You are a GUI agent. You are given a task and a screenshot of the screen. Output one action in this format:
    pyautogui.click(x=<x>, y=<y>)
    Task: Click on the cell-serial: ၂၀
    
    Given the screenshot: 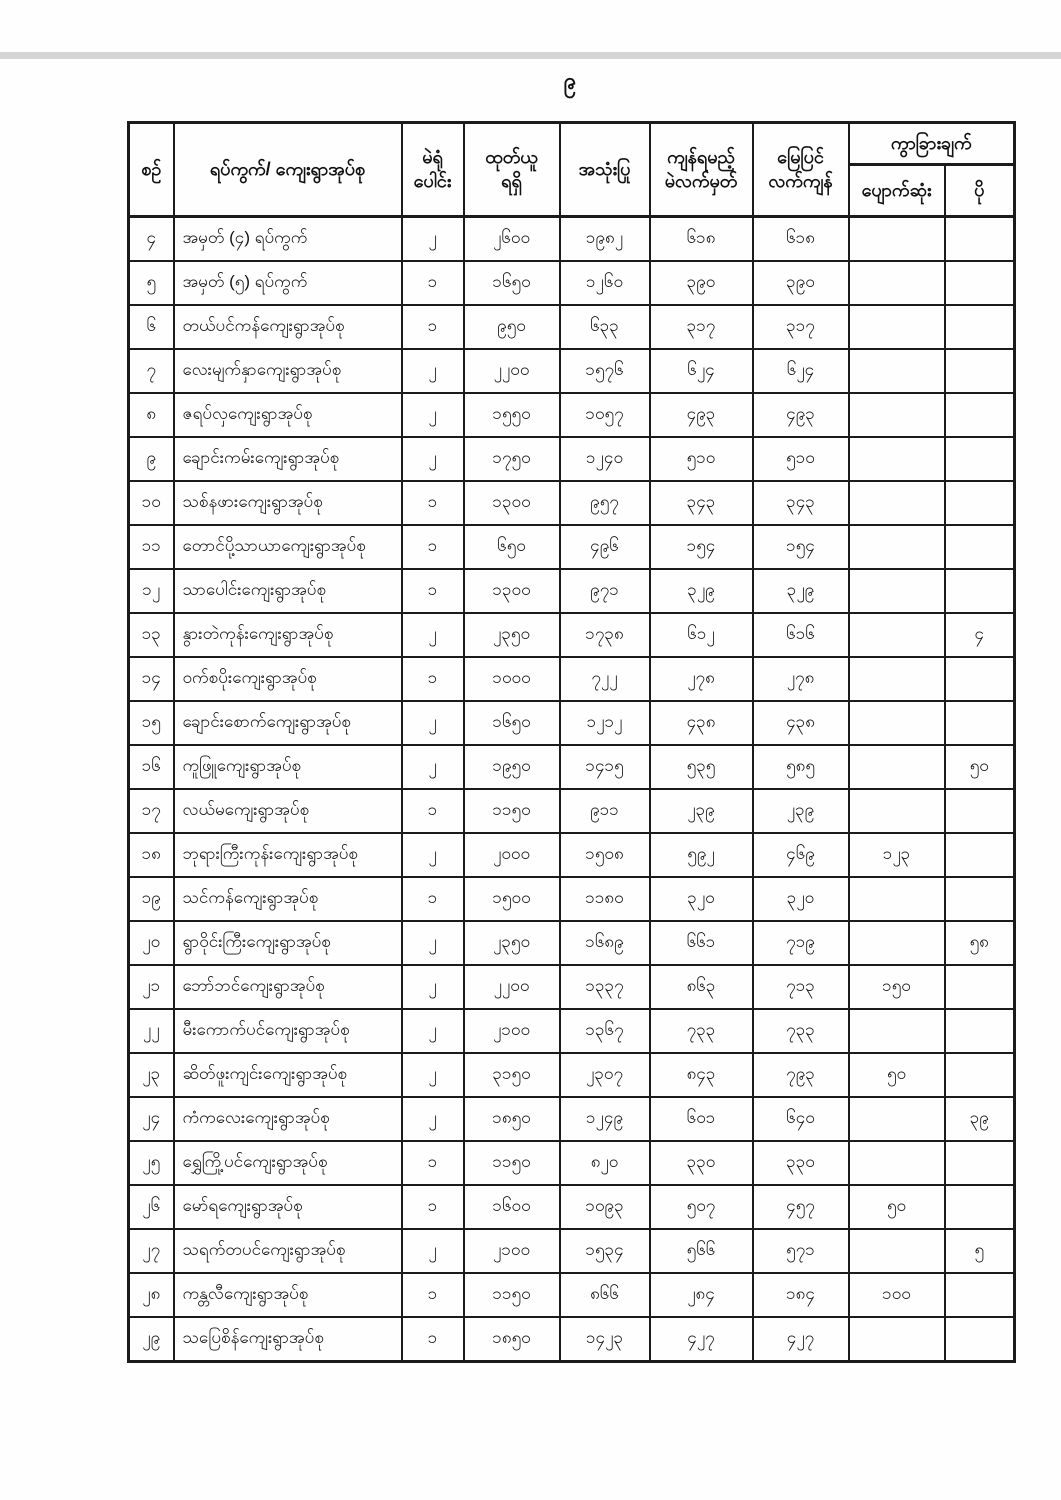 What is the action you would take?
    pyautogui.click(x=151, y=943)
    